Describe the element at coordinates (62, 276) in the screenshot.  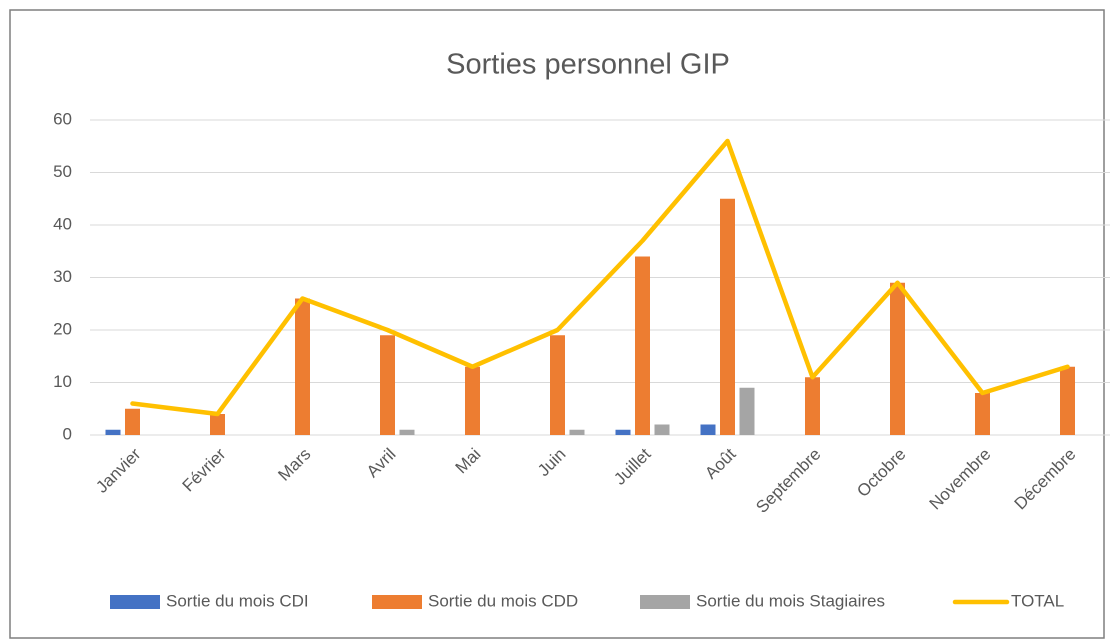
I see `y-tick-label: 30` at that location.